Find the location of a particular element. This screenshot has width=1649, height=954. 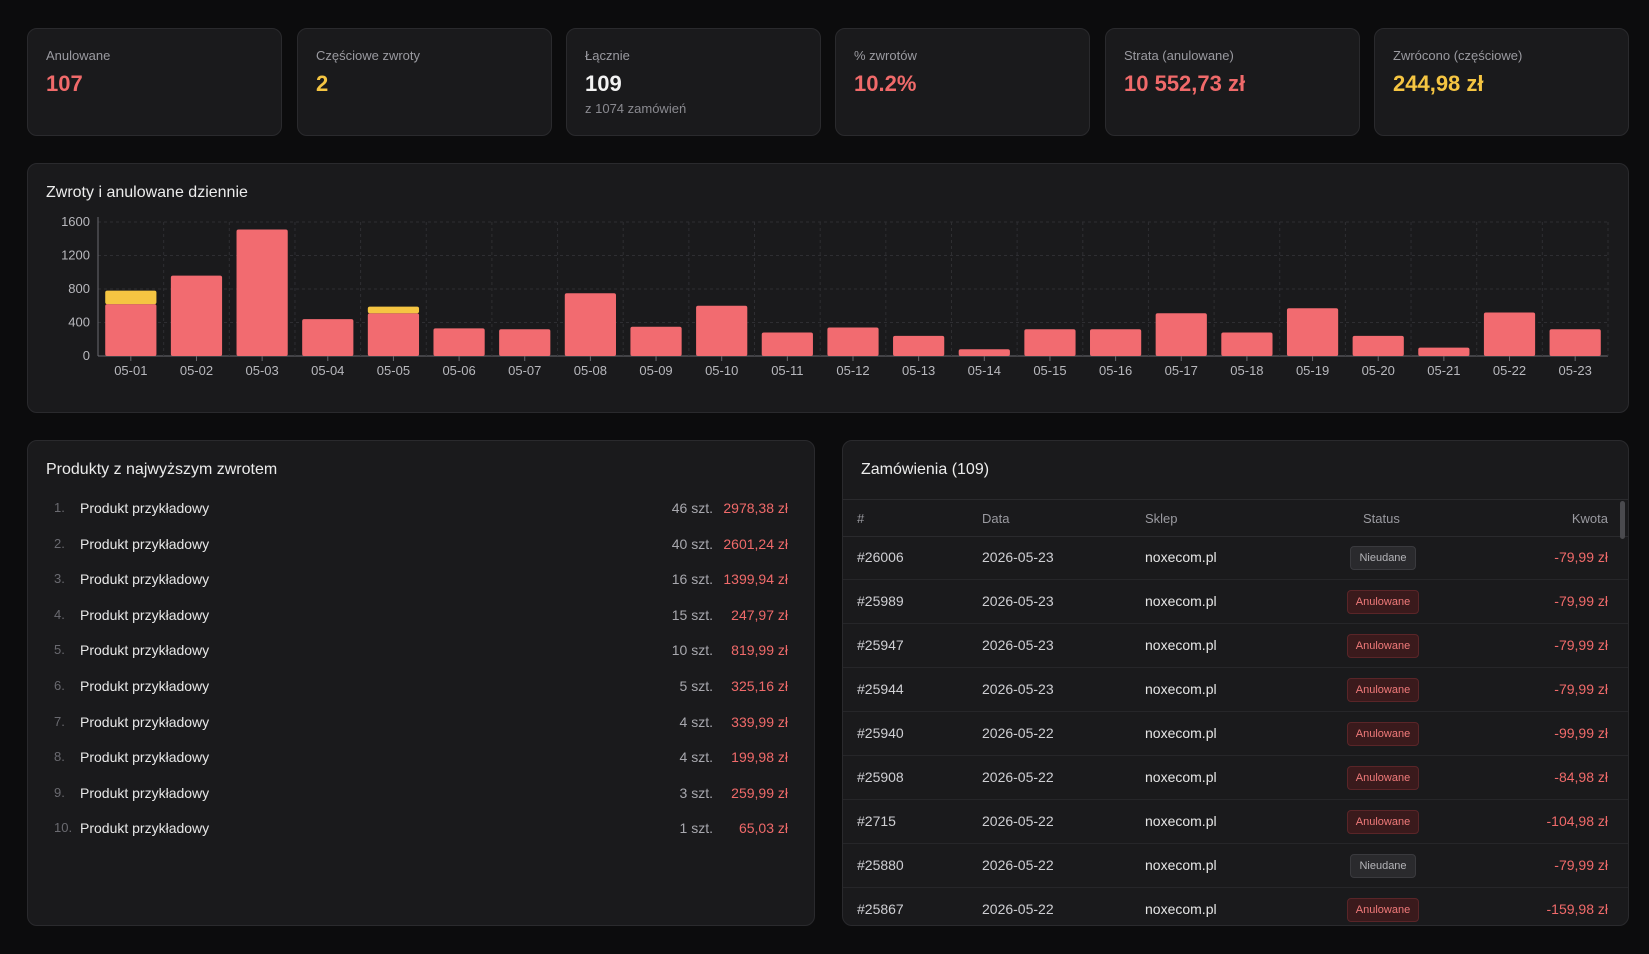

product-amount: 247,97 zł is located at coordinates (759, 614).